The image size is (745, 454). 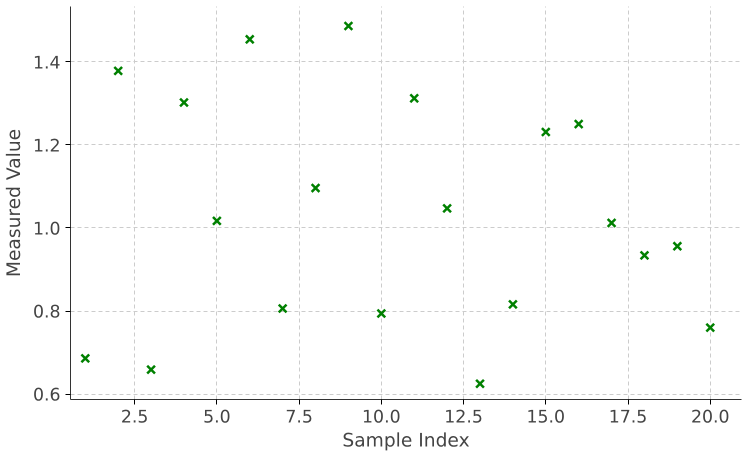 I want to click on x-tick-label: 2.5, so click(x=134, y=418).